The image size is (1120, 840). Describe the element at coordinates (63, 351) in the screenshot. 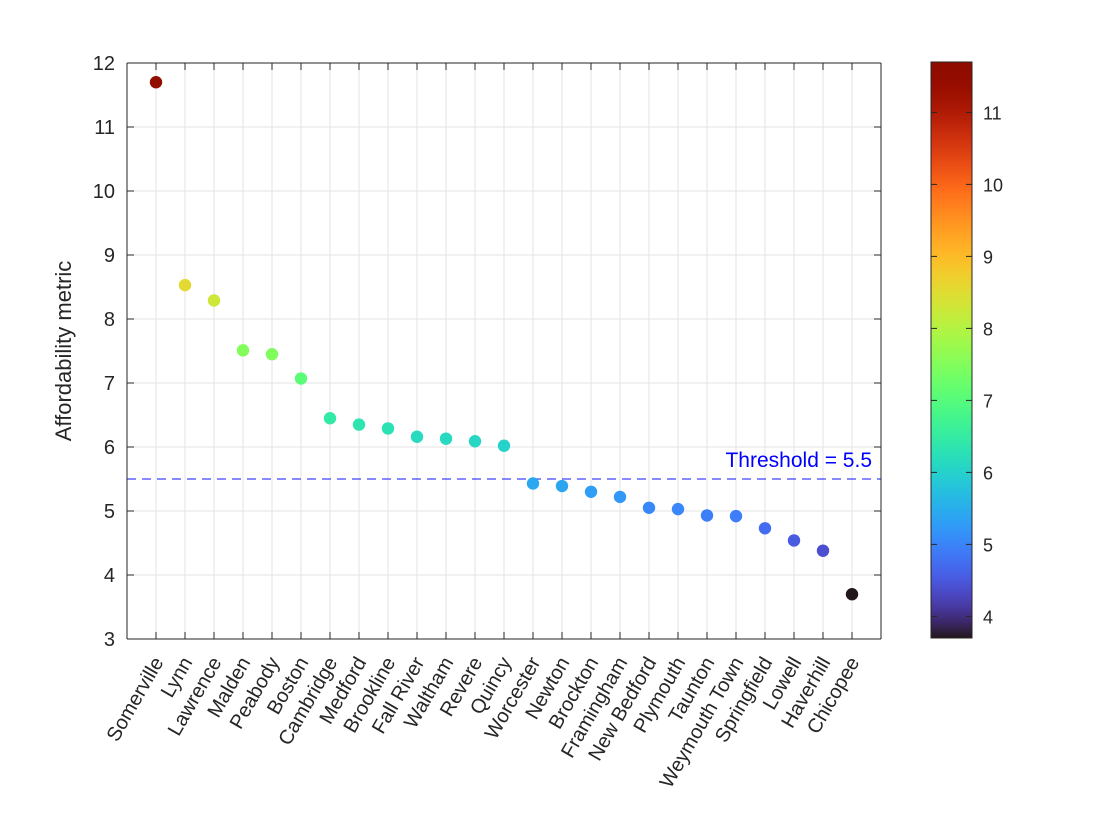

I see `y-axis-title: Affordability metric` at that location.